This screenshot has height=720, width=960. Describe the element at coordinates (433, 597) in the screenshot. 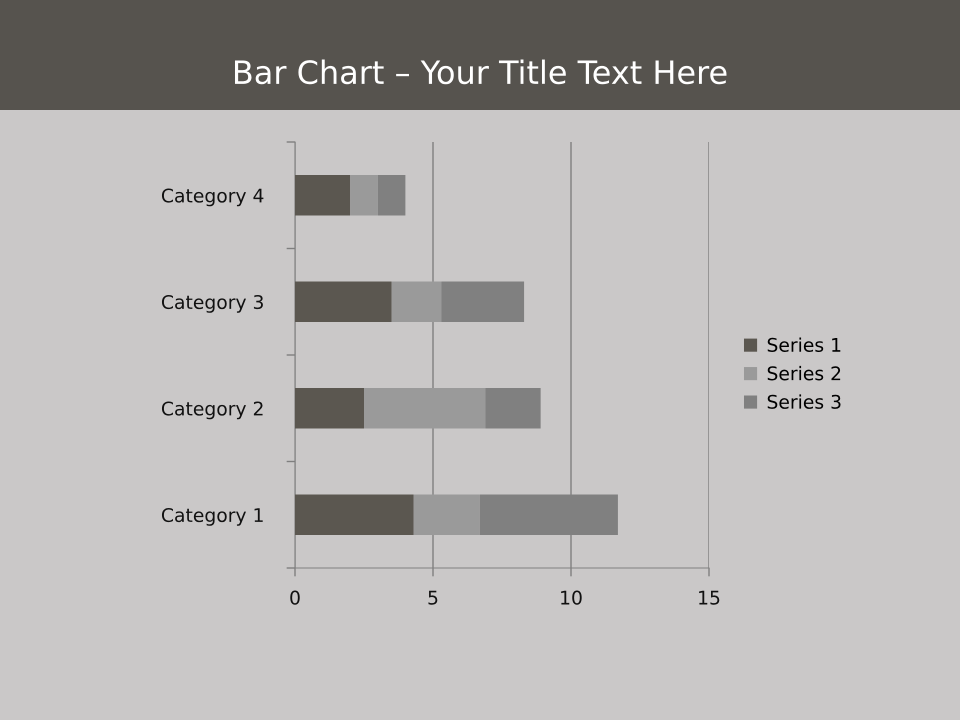

I see `x-tick-label: 5` at that location.